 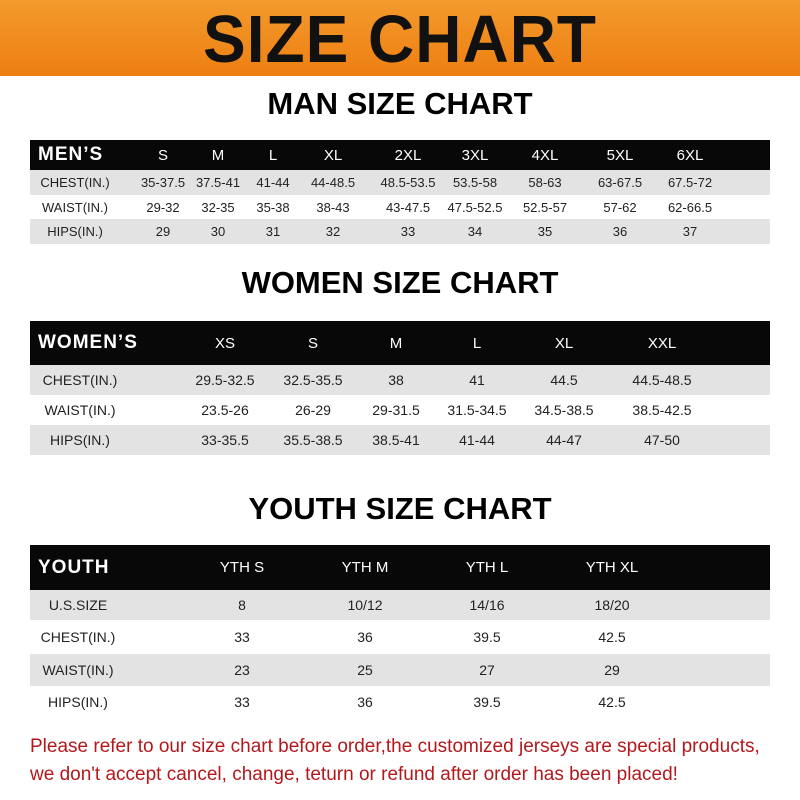 I want to click on table-row: U.S.SIZE 8 10/12 14/16 18/20, so click(x=400, y=605).